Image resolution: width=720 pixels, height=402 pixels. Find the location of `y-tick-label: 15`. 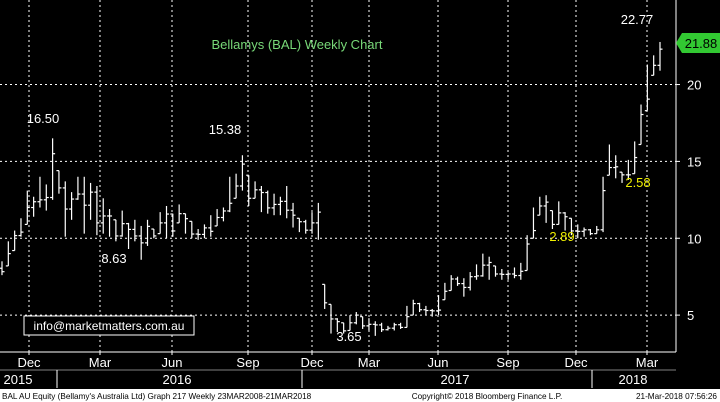

y-tick-label: 15 is located at coordinates (694, 161).